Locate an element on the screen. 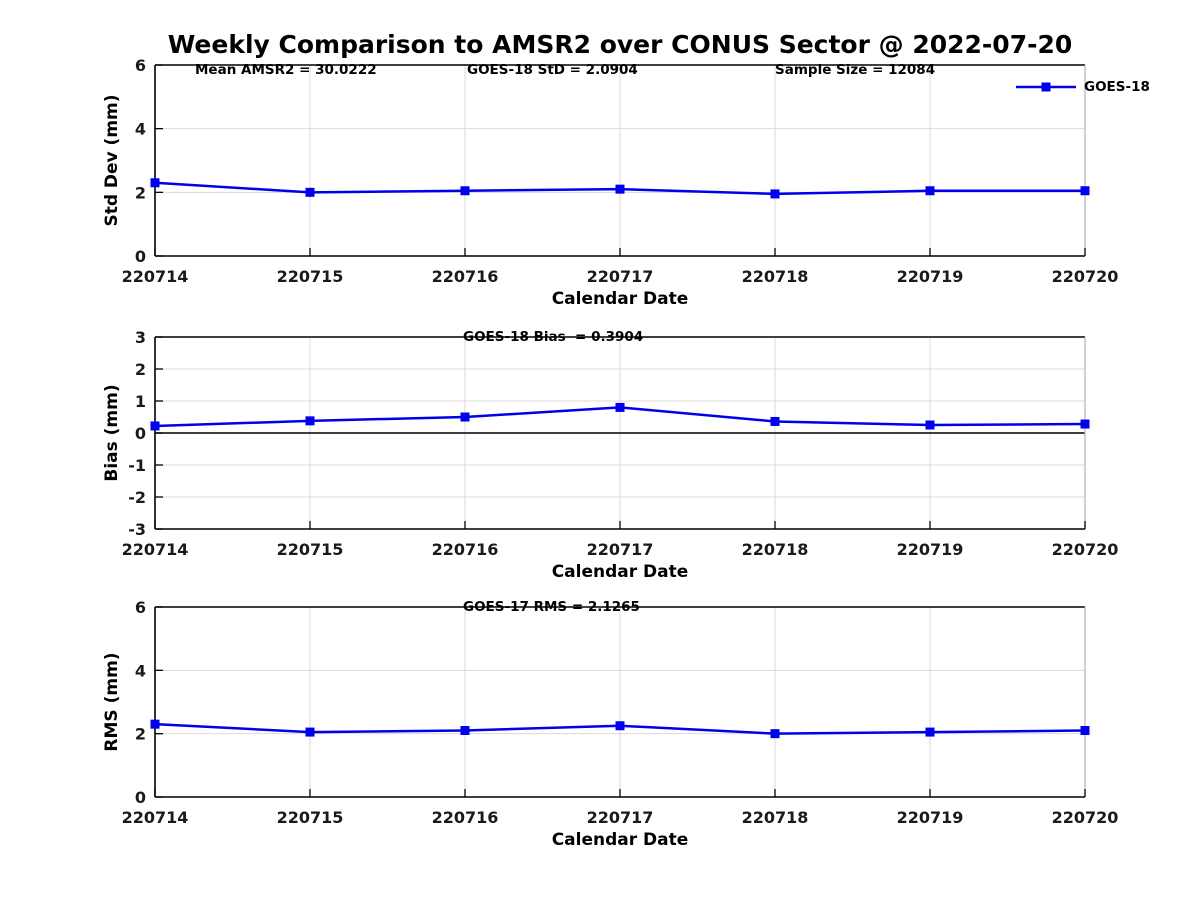  legend: GOES-18 is located at coordinates (1082, 87).